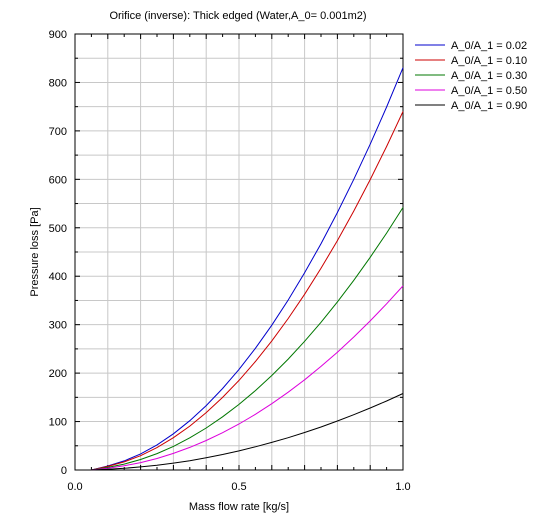 Image resolution: width=544 pixels, height=521 pixels. I want to click on x-tick-label: 0.5, so click(238, 487).